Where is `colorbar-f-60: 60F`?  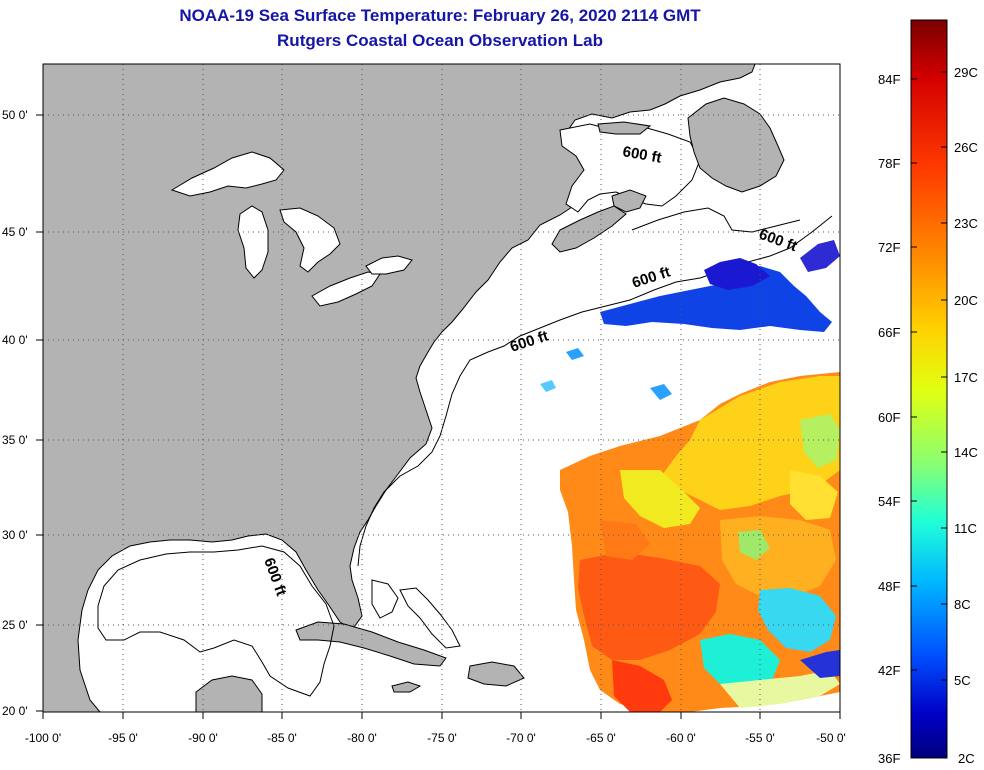 colorbar-f-60: 60F is located at coordinates (889, 417).